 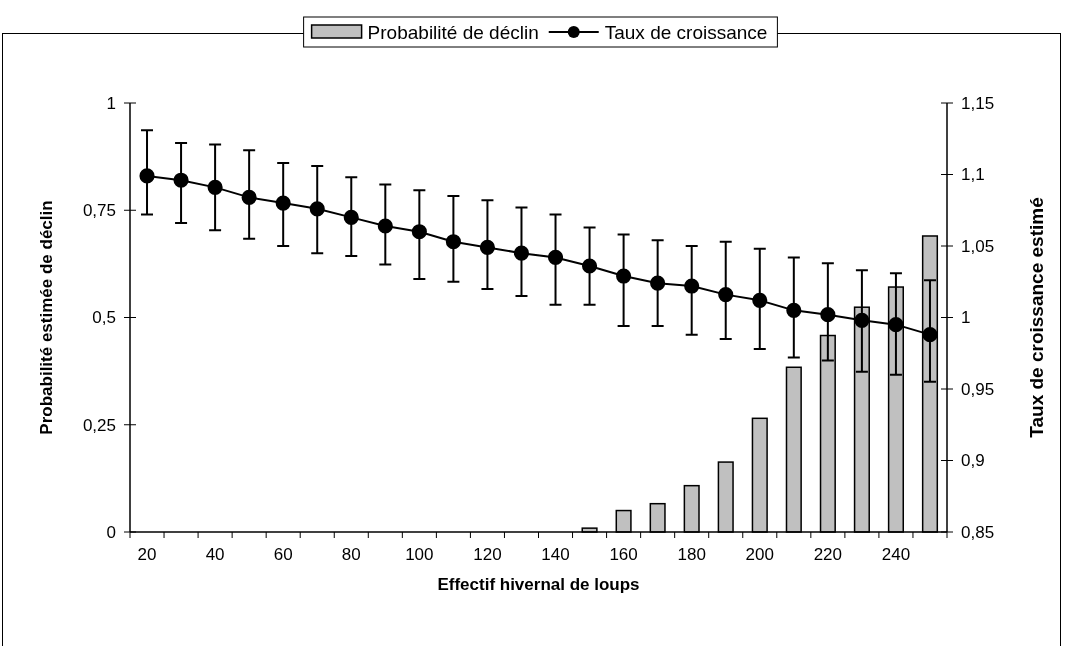 What do you see at coordinates (978, 532) in the screenshot?
I see `y2-tick-label: 0,85` at bounding box center [978, 532].